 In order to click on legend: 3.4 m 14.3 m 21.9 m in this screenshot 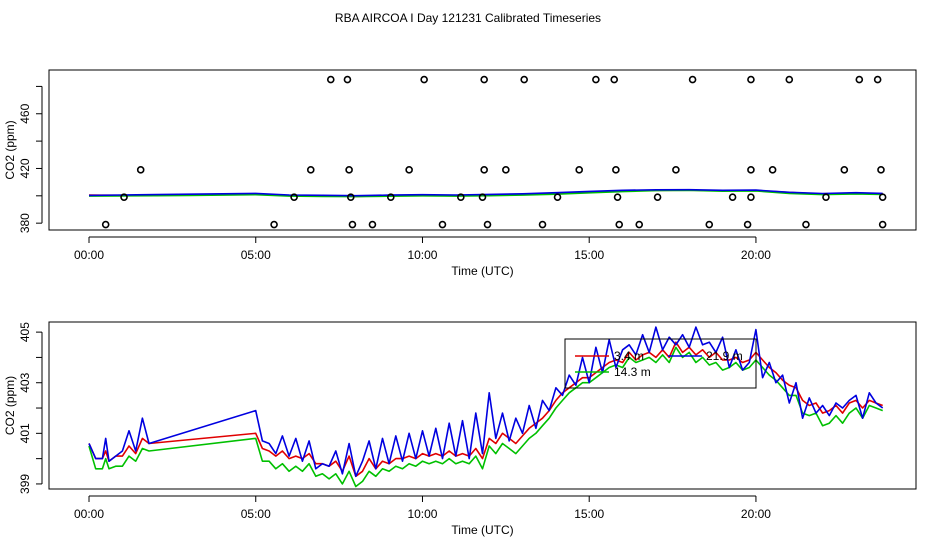, I will do `click(660, 363)`.